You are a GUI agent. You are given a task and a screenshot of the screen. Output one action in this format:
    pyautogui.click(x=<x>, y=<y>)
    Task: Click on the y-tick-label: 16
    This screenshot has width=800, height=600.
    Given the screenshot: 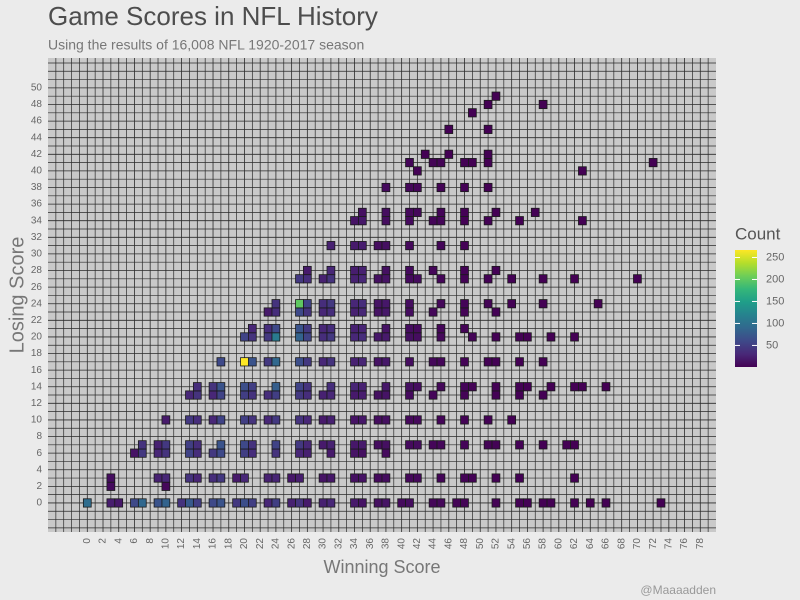 What is the action you would take?
    pyautogui.click(x=37, y=370)
    